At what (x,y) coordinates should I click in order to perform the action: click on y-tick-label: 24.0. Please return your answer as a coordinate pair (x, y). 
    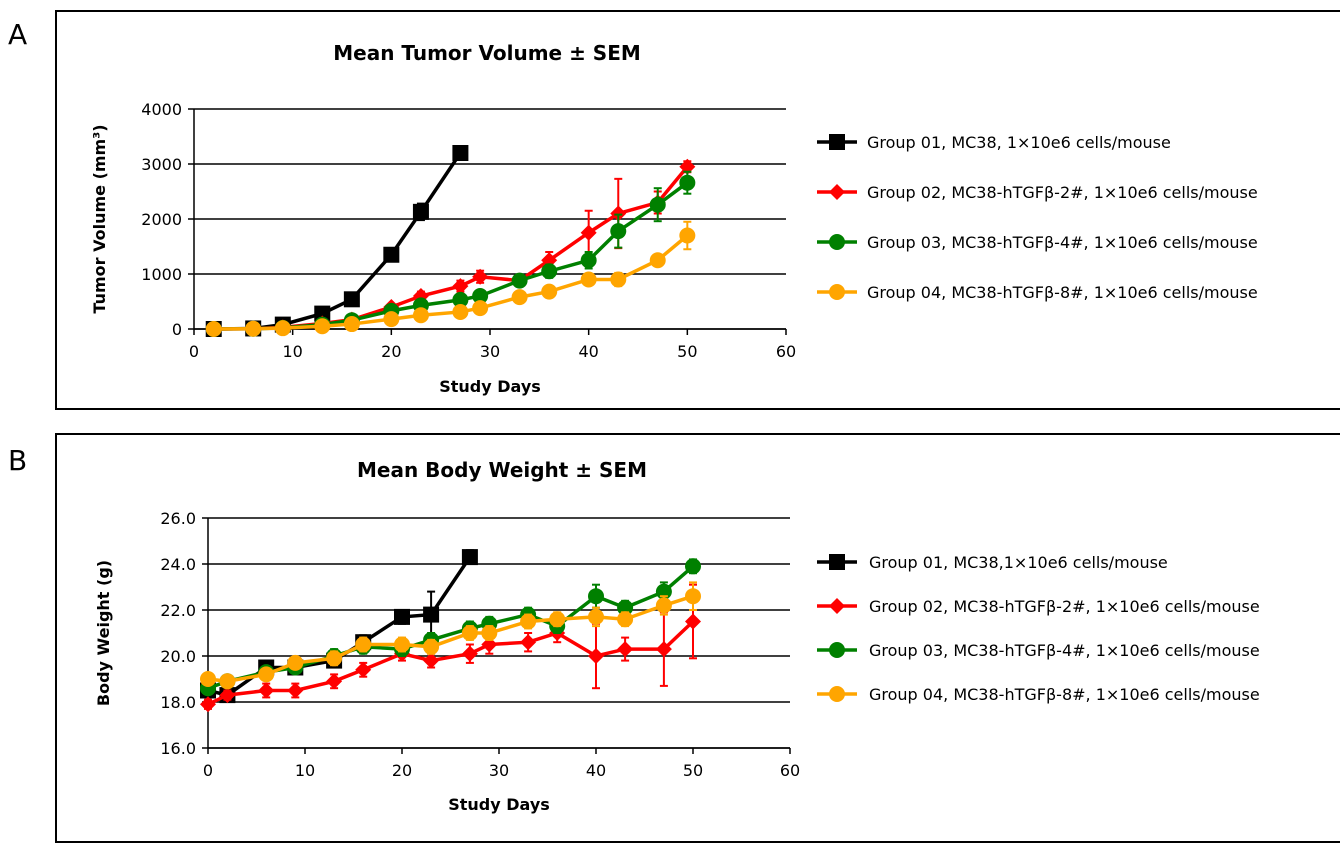
    Looking at the image, I should click on (178, 564).